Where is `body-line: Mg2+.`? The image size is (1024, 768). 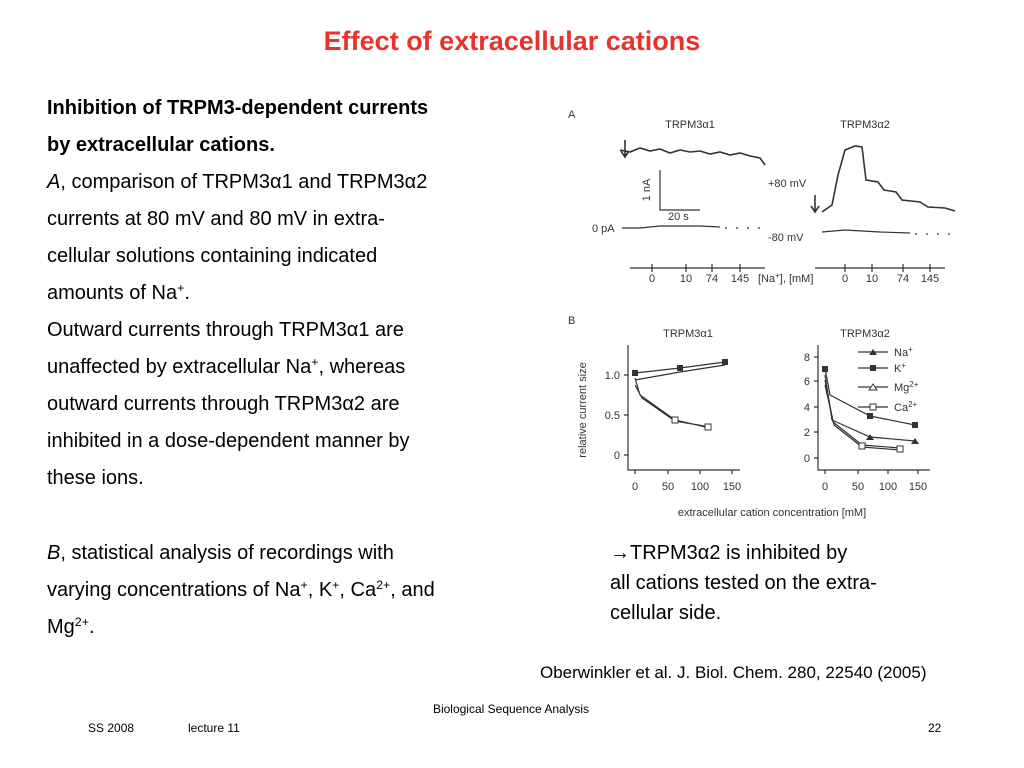
body-line: Mg2+. is located at coordinates (71, 627).